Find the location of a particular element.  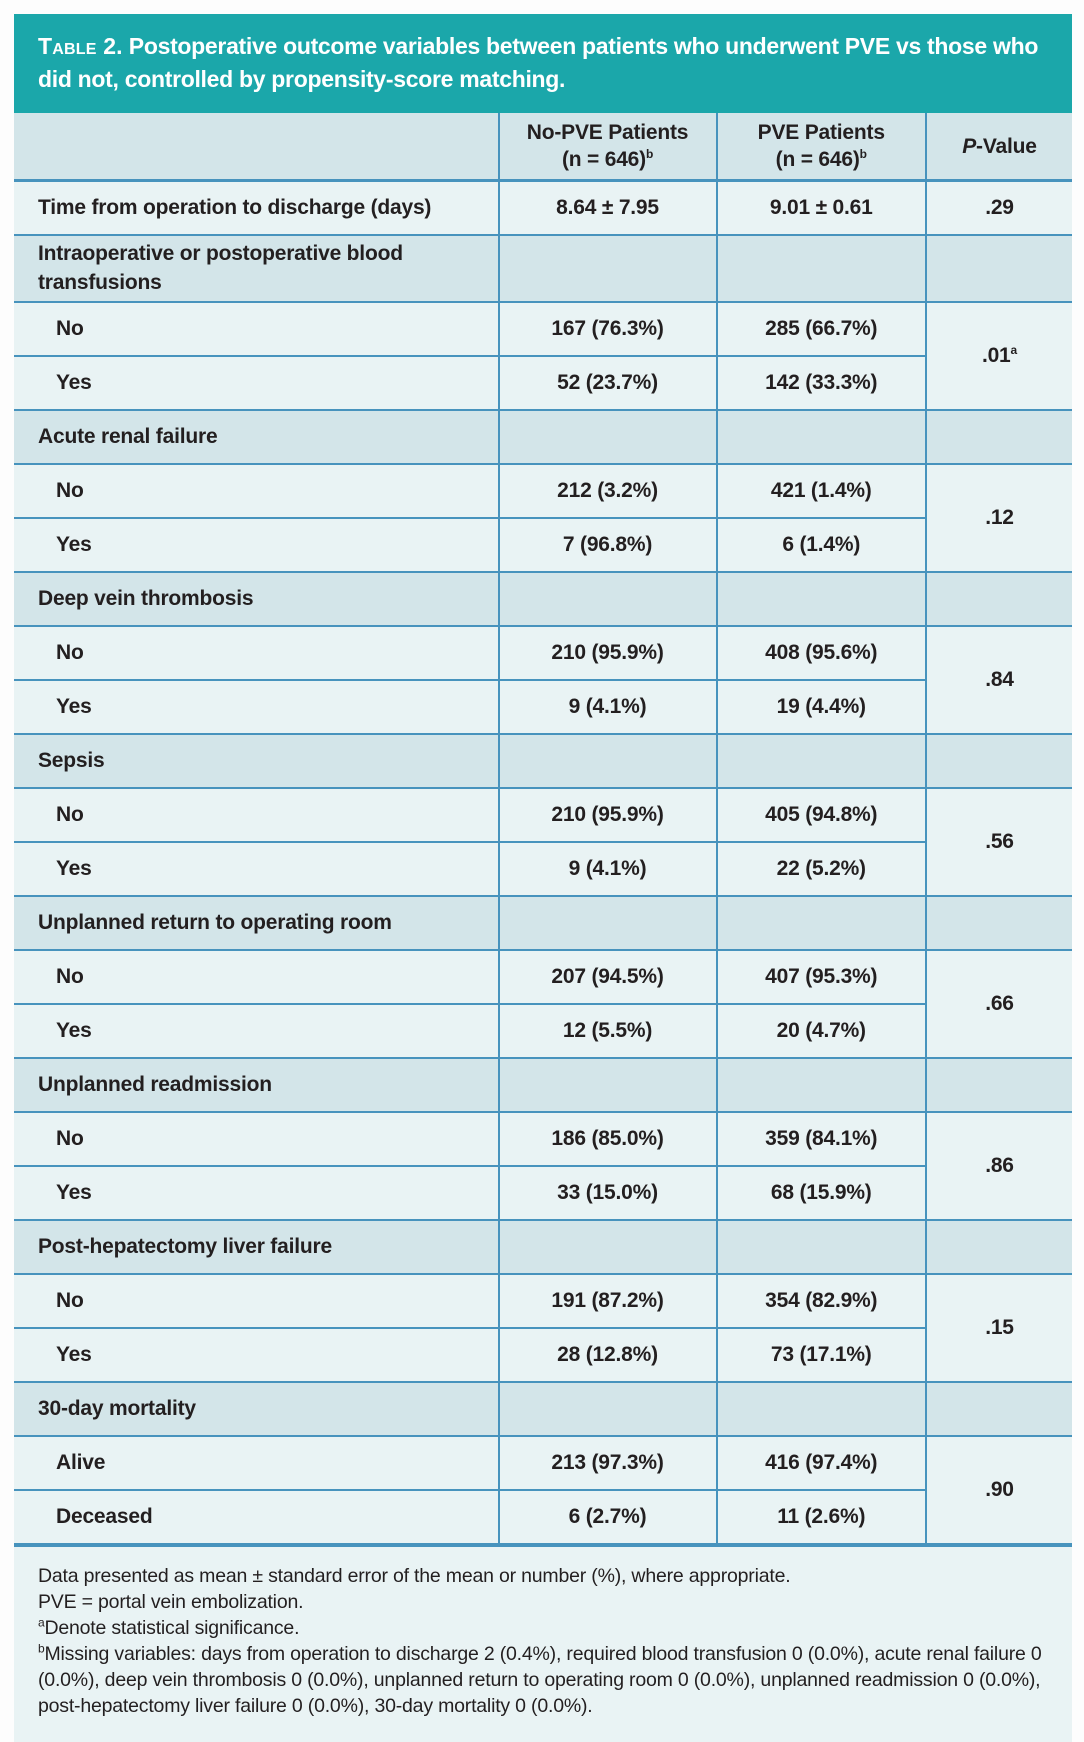

header-no-pve-line2: (n = 646) is located at coordinates (603, 160).